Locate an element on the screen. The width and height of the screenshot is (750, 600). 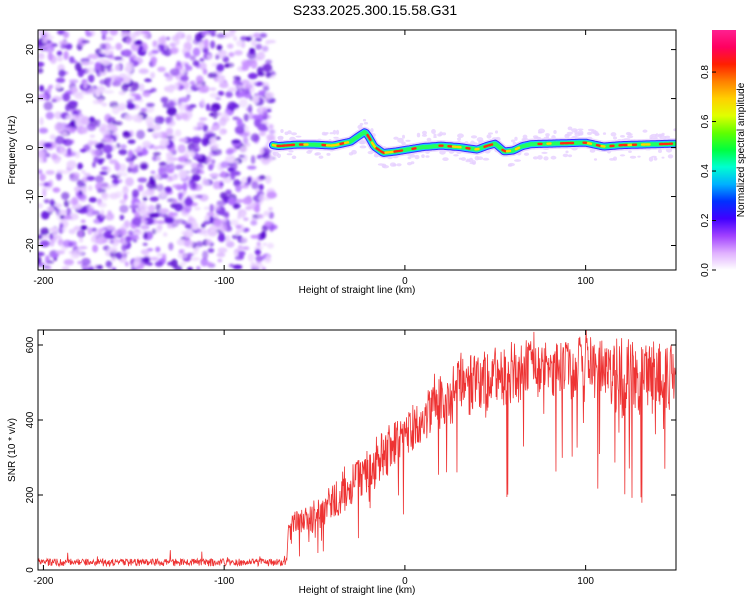
x-tick-label: 0 is located at coordinates (405, 581).